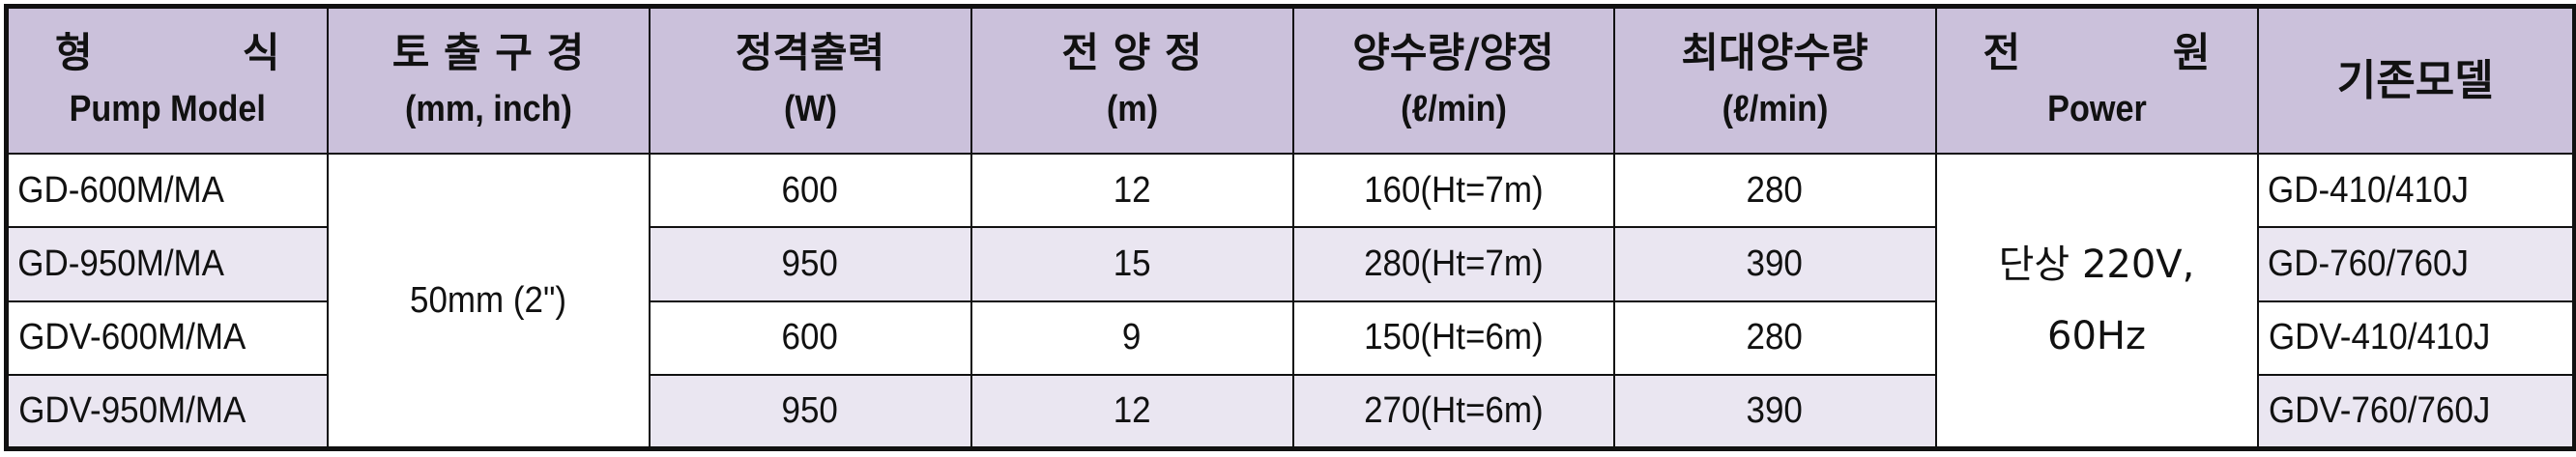 The image size is (2576, 457). I want to click on cell-legacy: GDV-410/410J, so click(2416, 338).